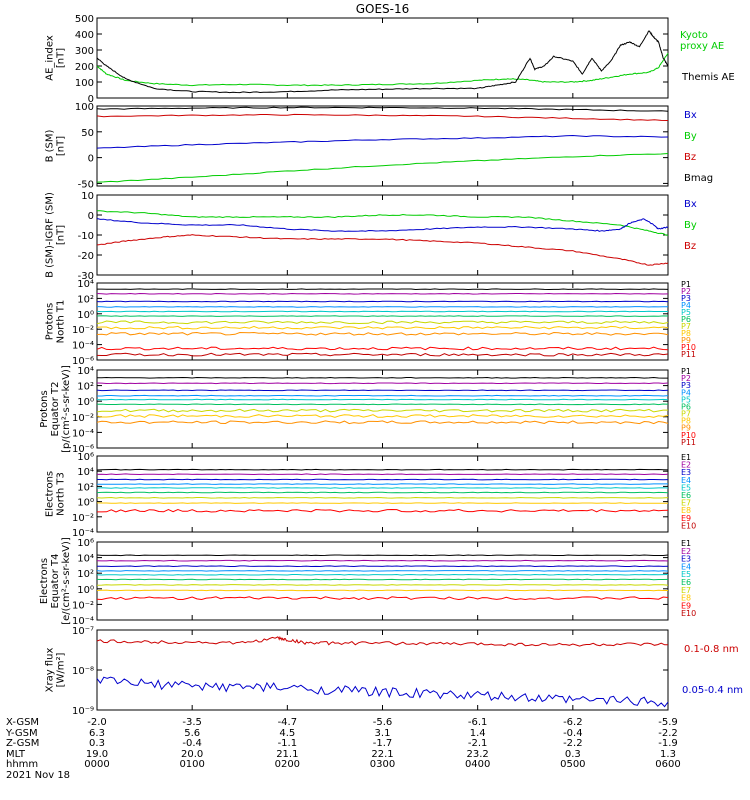  I want to click on flux-line-E8, so click(382, 503).